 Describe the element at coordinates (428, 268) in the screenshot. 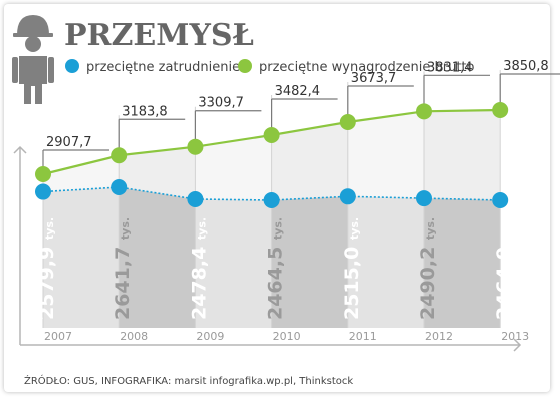

I see `employment-value-label-2012: 2490,2 tys.` at that location.